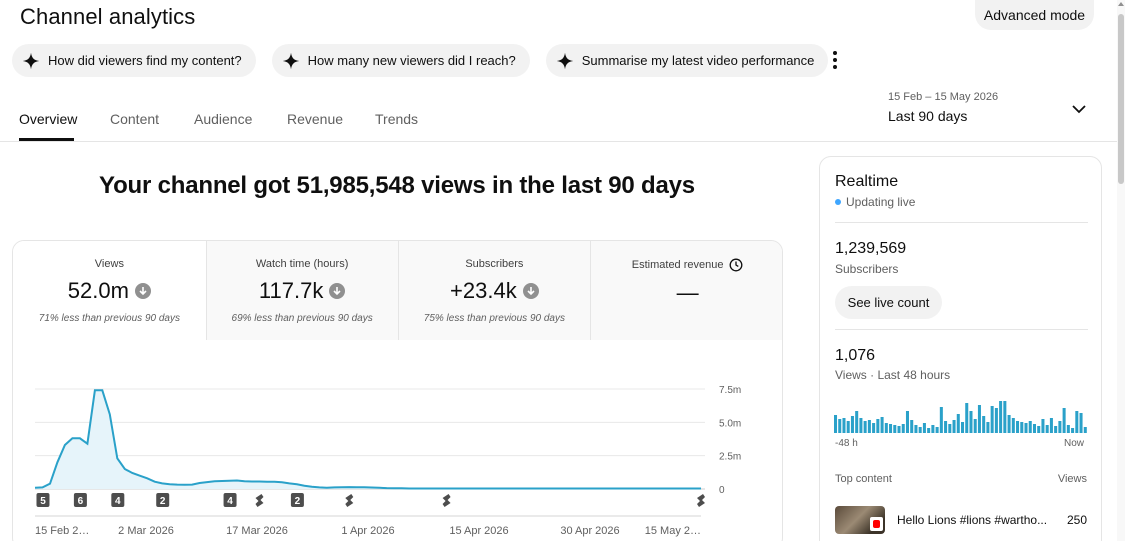  I want to click on tab-revenue: Revenue, so click(315, 119).